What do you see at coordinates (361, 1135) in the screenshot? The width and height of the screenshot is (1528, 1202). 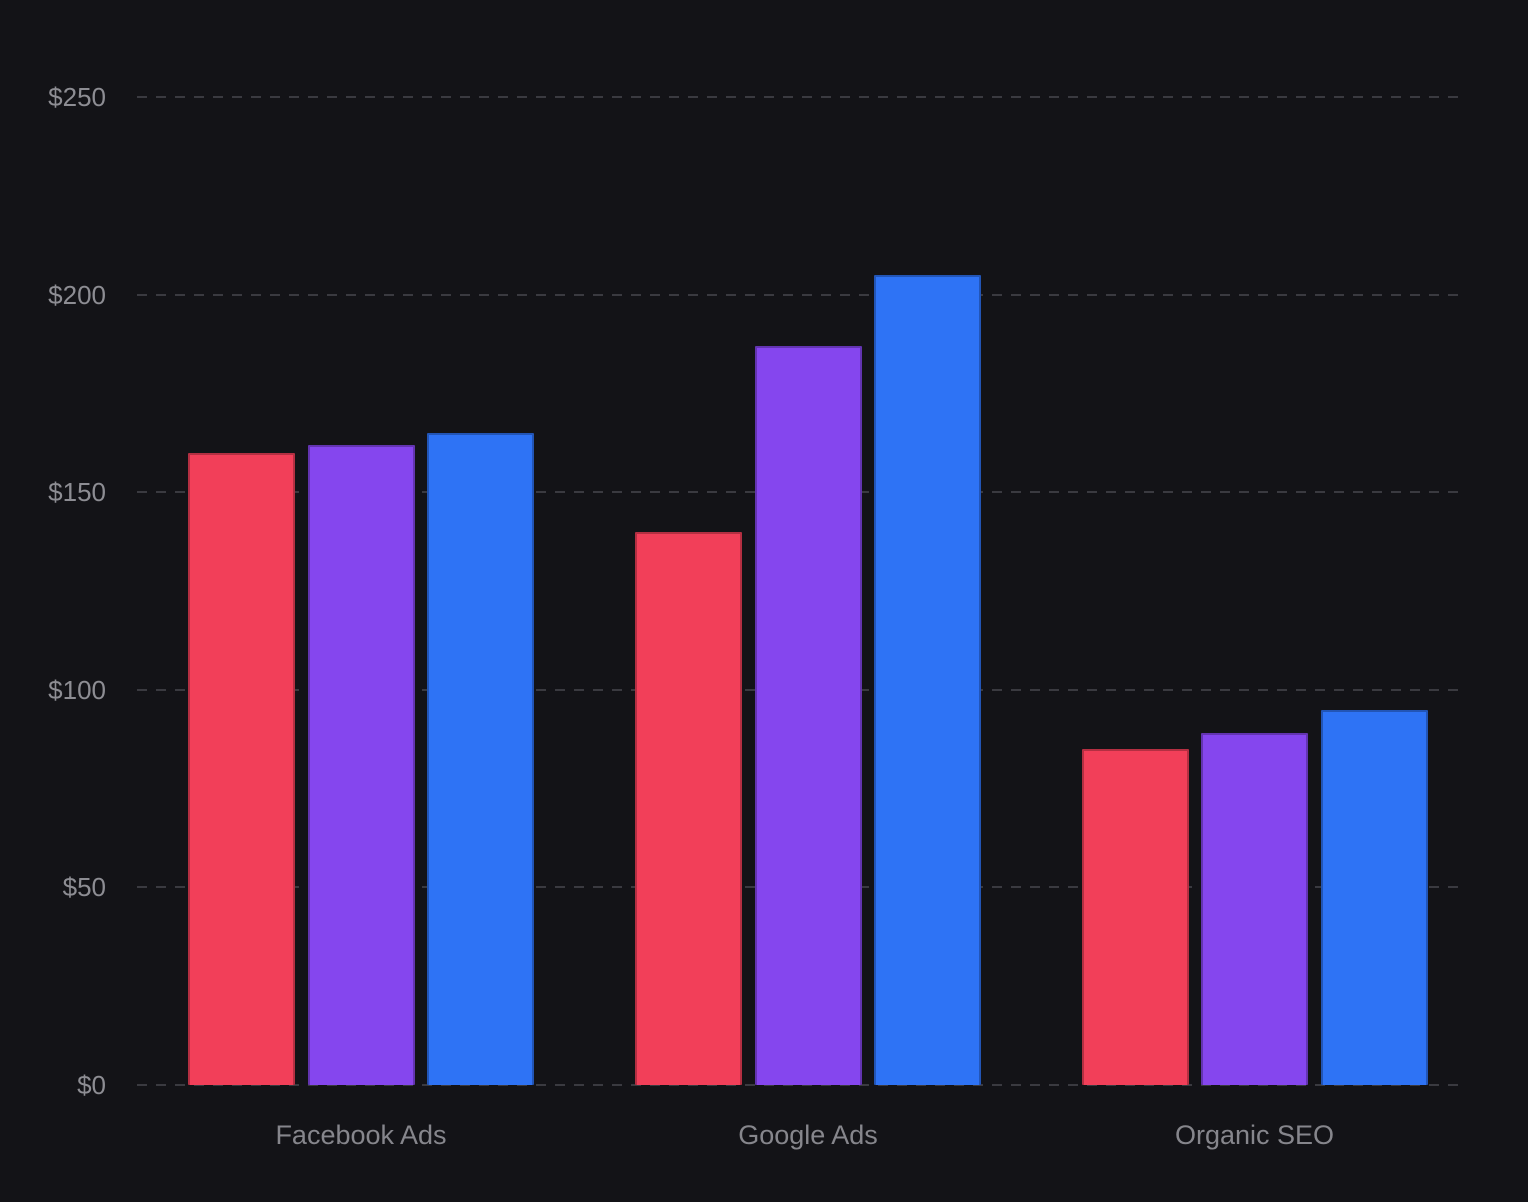 I see `x-category-label: Facebook Ads` at bounding box center [361, 1135].